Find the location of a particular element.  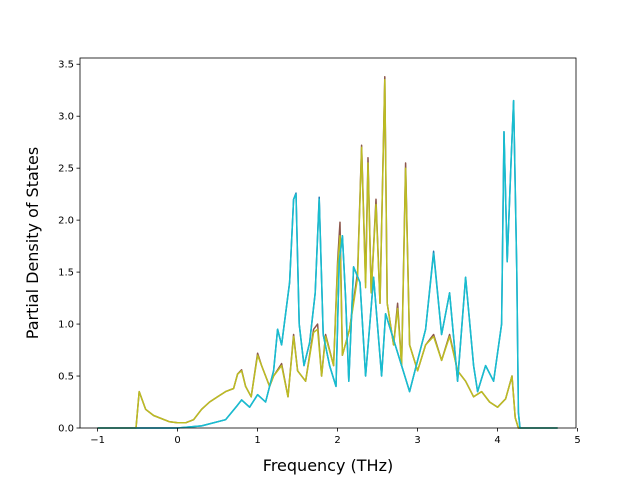

x-axis-label: Frequency (THz) is located at coordinates (328, 465).